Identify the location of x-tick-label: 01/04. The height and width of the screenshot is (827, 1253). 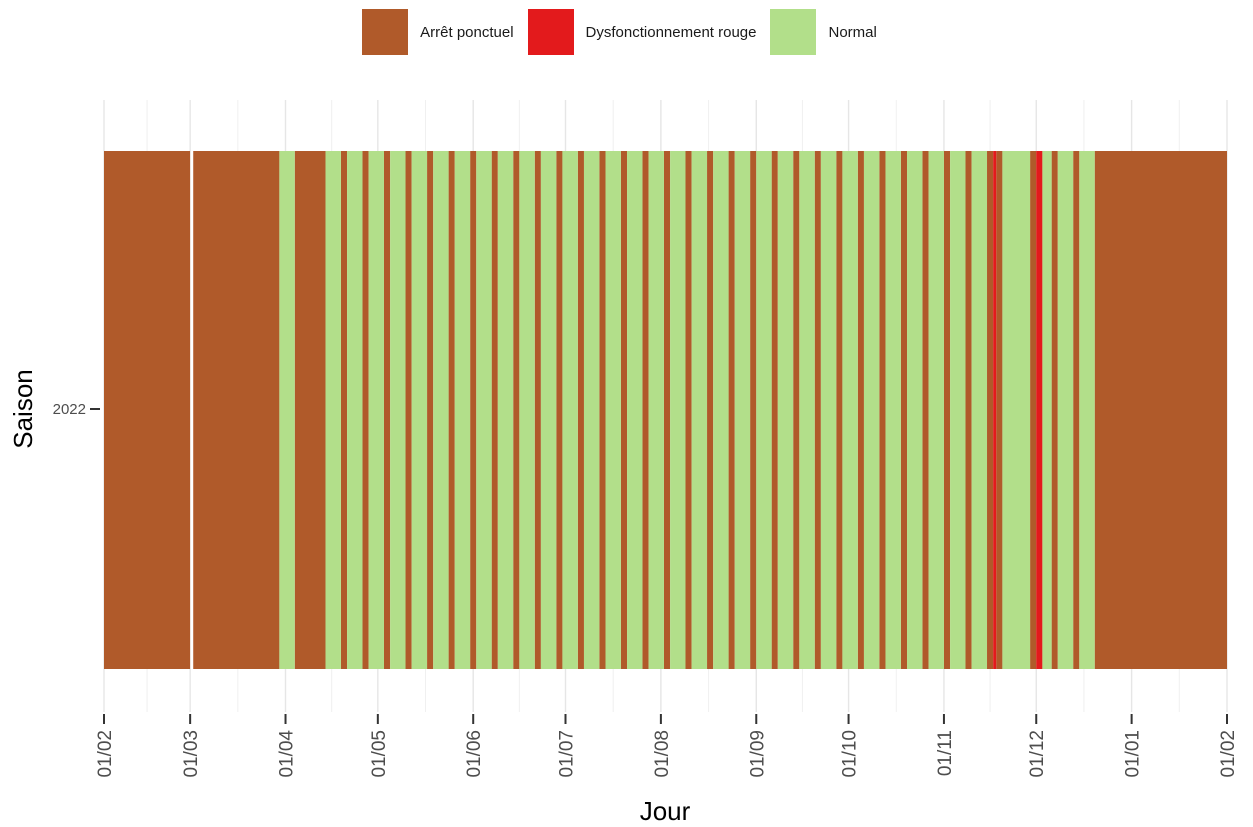
(287, 754).